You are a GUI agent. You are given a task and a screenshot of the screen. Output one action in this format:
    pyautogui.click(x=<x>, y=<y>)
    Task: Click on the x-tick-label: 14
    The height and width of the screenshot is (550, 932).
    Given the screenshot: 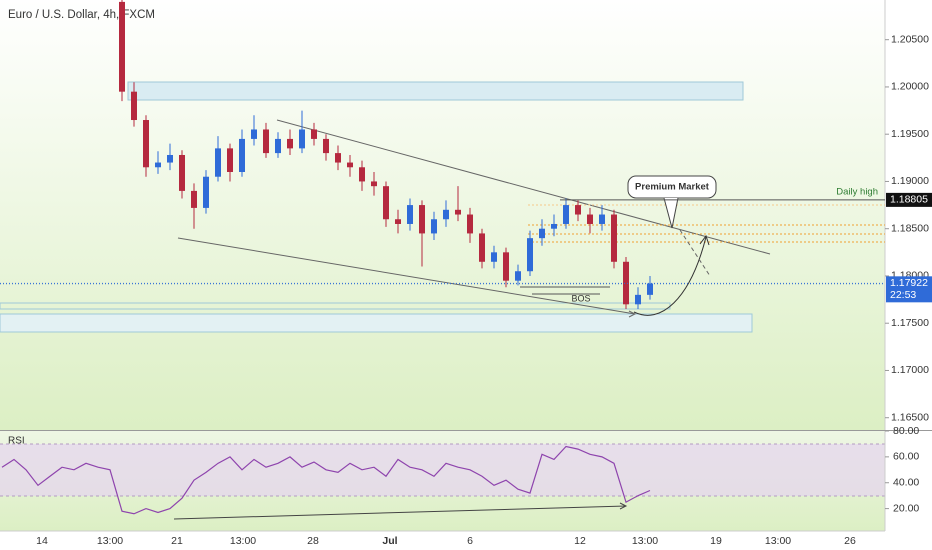 What is the action you would take?
    pyautogui.click(x=42, y=541)
    